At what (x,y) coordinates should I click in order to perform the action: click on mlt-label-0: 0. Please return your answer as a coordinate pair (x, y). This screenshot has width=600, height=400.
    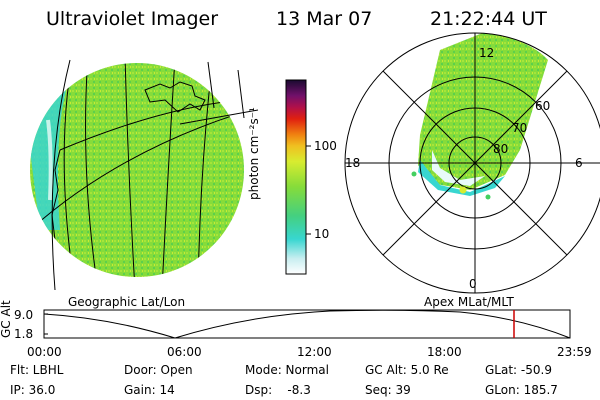
    Looking at the image, I should click on (473, 284).